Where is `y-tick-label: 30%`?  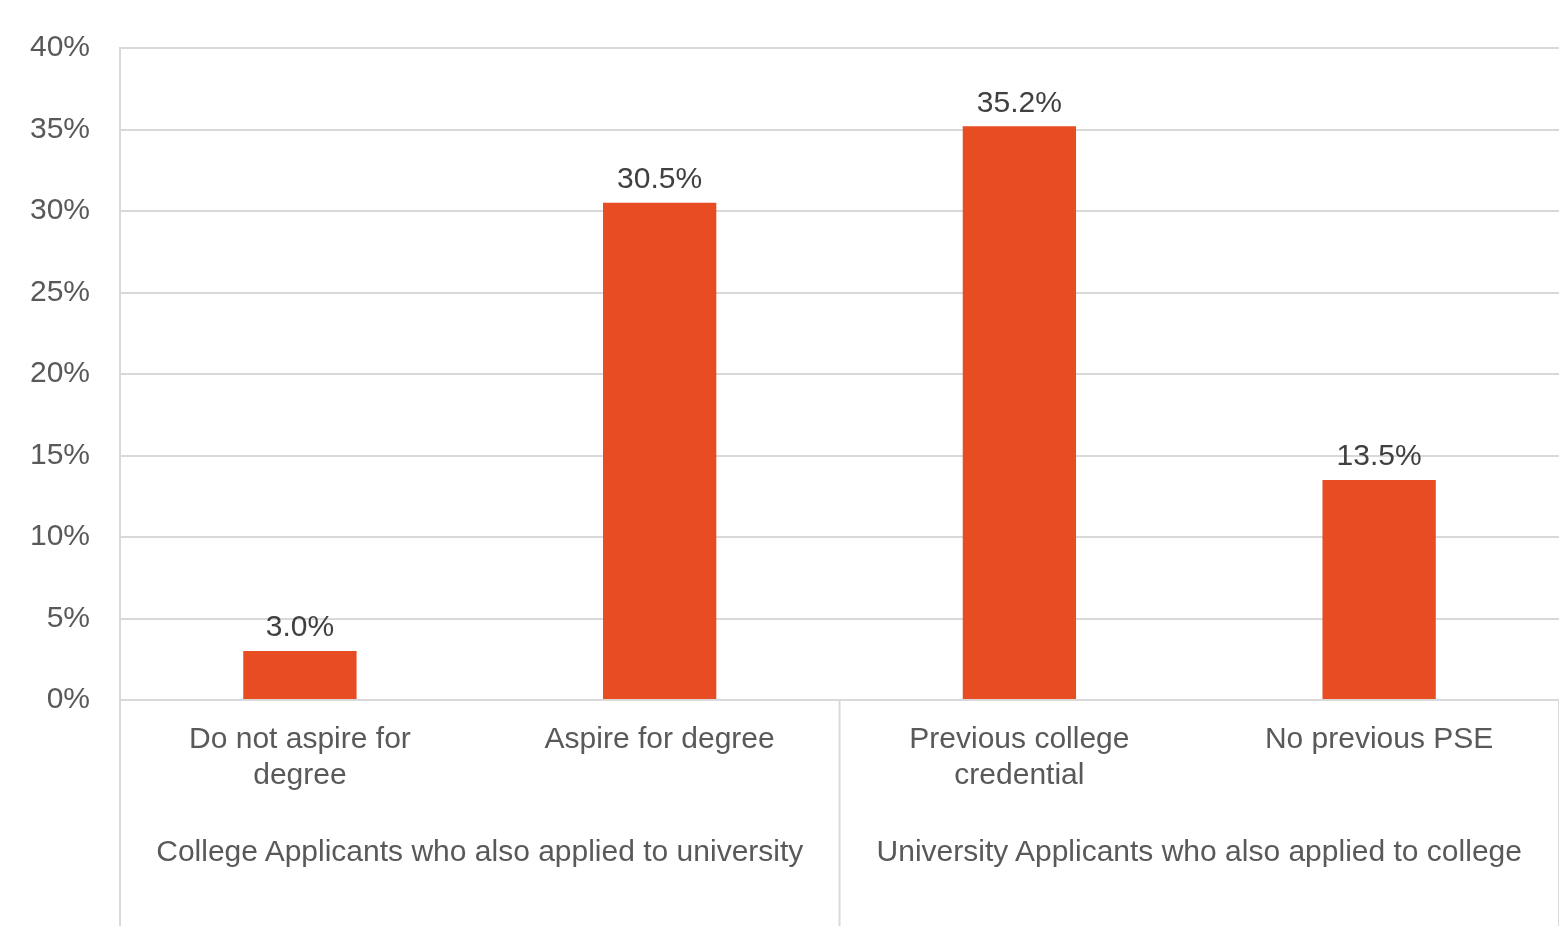
y-tick-label: 30% is located at coordinates (60, 209).